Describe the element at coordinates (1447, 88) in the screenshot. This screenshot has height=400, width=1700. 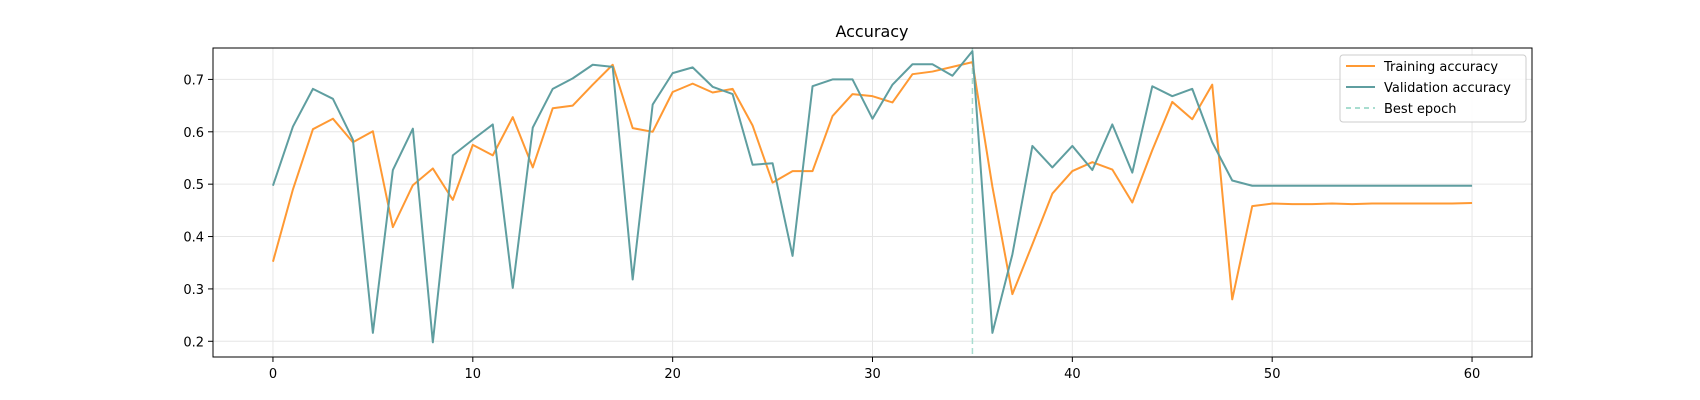
I see `legend-label-validation: Validation accuracy` at that location.